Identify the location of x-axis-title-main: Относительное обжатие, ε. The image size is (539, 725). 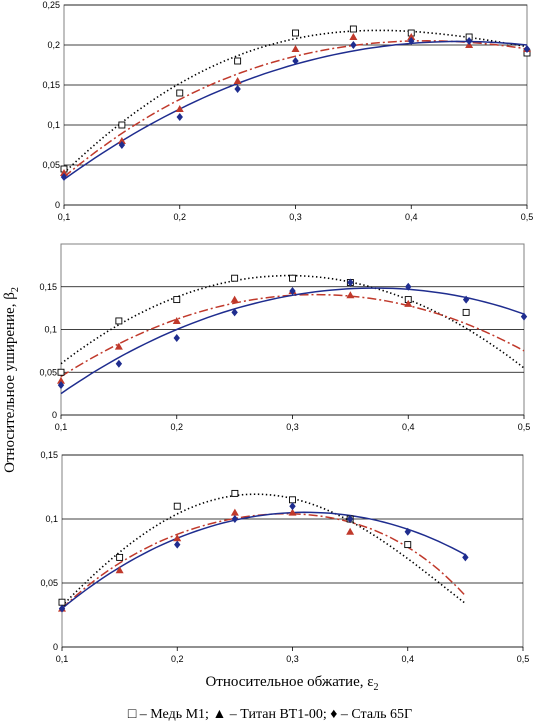
(289, 682).